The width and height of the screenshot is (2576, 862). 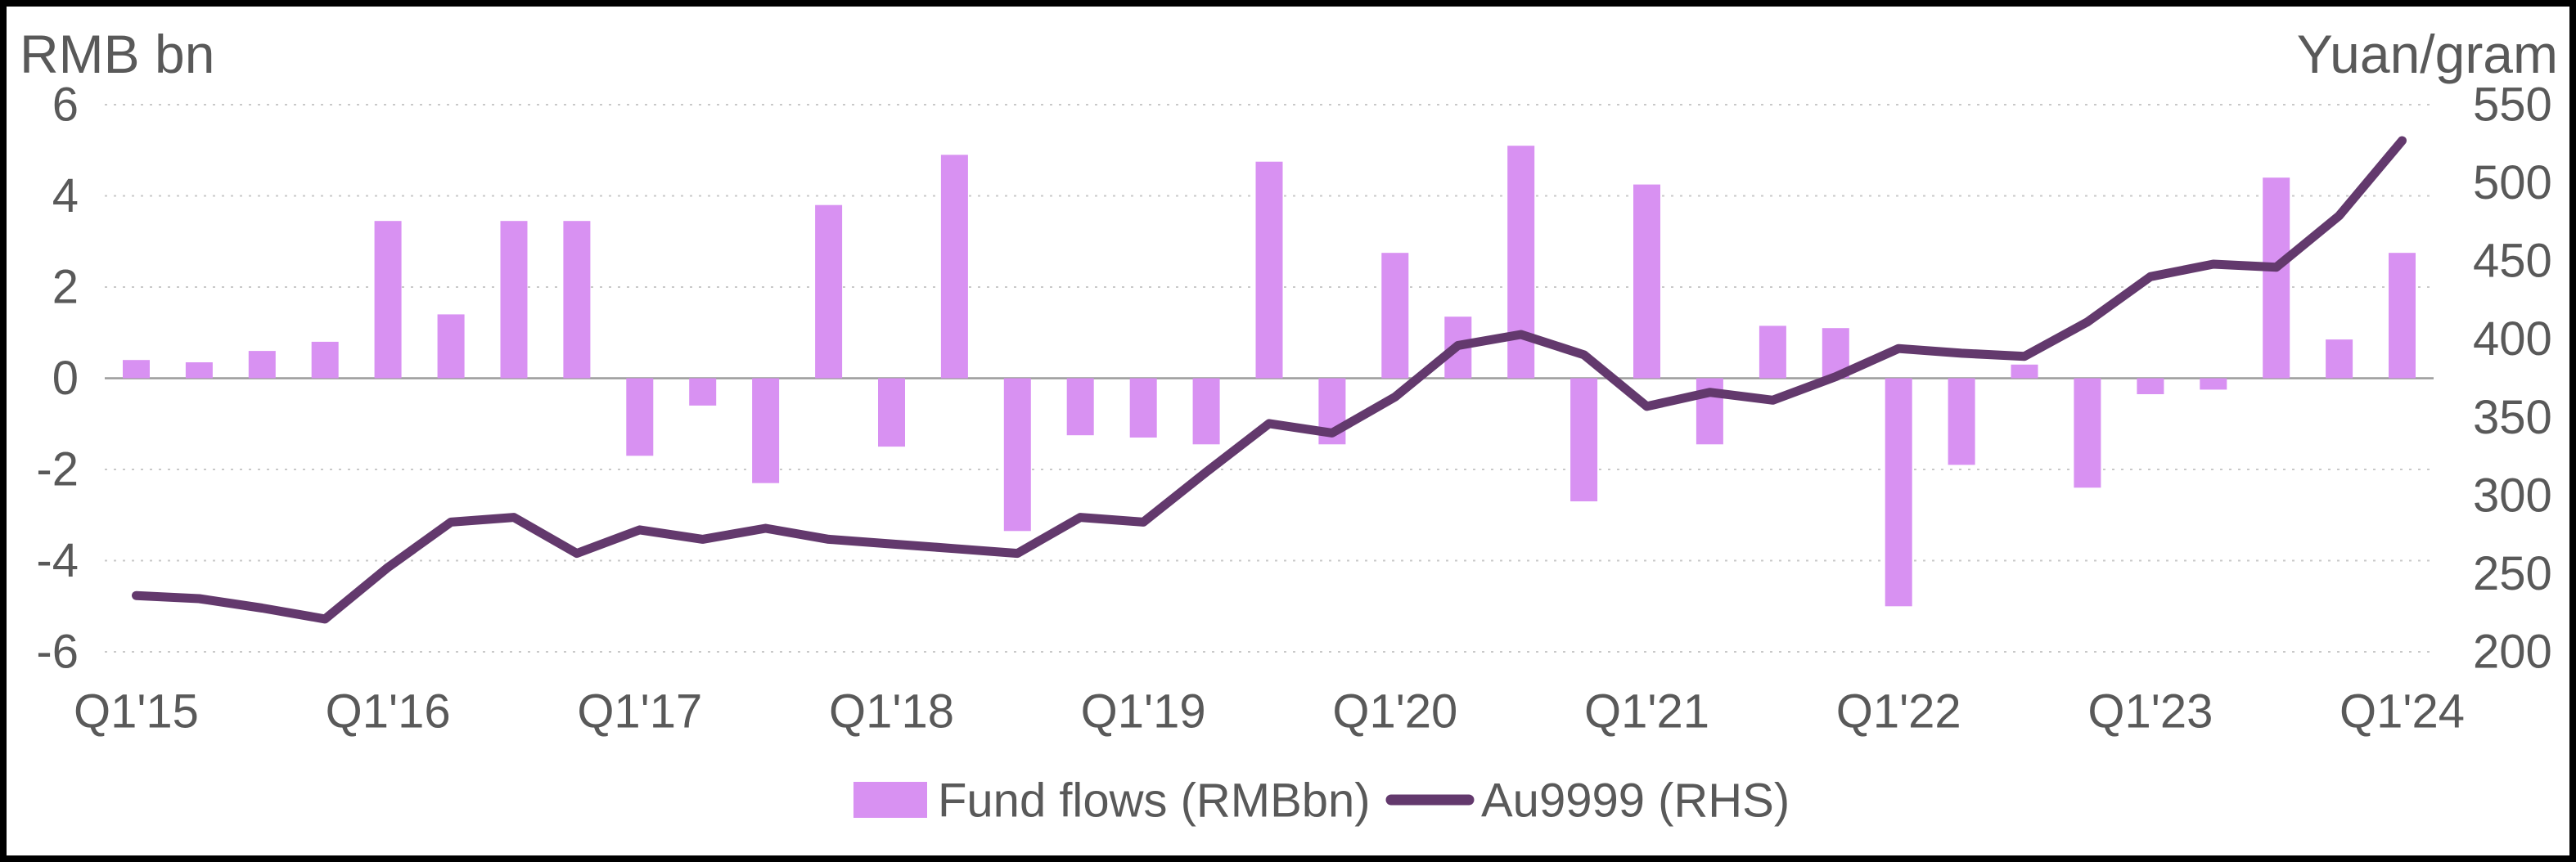 I want to click on right-axis-tick-label: 400, so click(x=2512, y=339).